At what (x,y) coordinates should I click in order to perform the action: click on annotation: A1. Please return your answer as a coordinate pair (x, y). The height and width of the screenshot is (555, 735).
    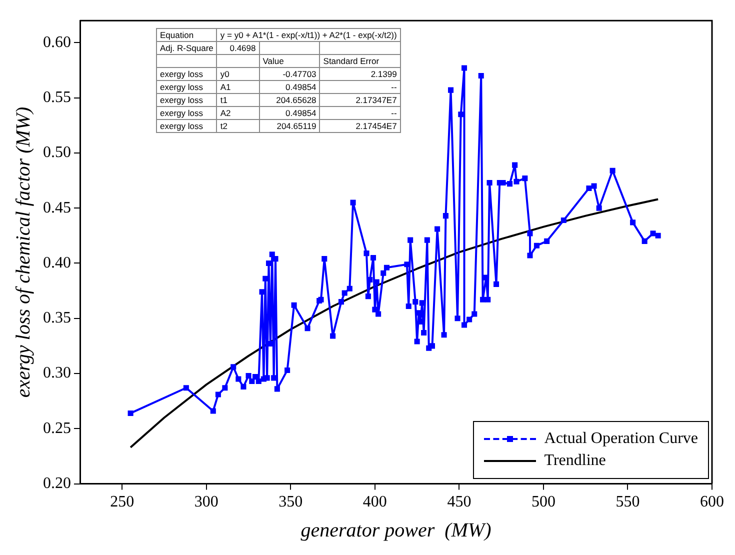
    Looking at the image, I should click on (238, 87).